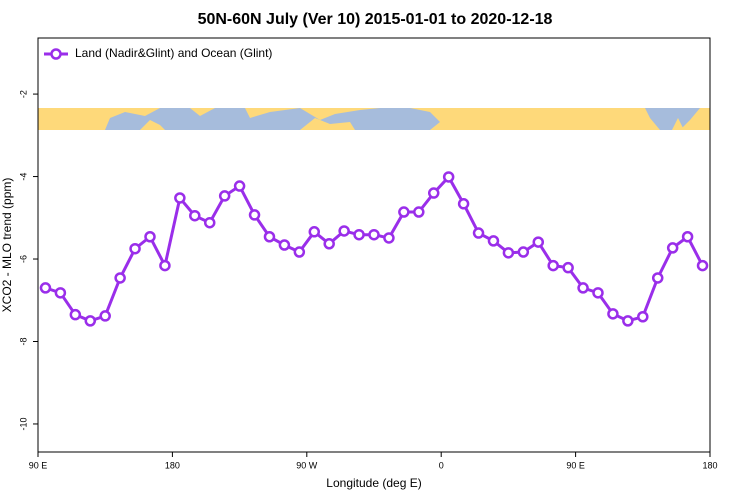 This screenshot has height=500, width=750. I want to click on y-tick-label: -6, so click(23, 259).